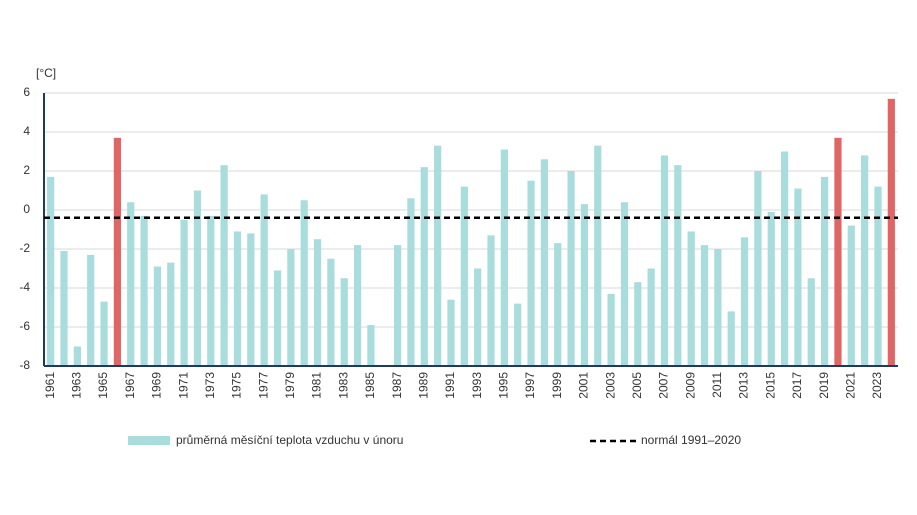 The width and height of the screenshot is (917, 515). I want to click on x-tick-label: 1999, so click(557, 385).